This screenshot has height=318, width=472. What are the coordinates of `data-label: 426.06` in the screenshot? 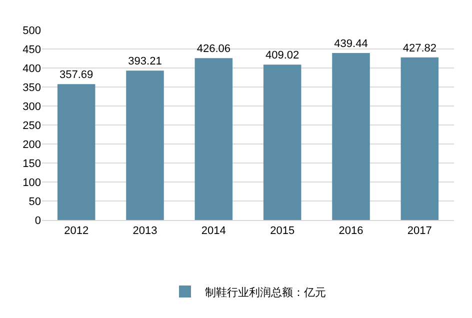 It's located at (213, 49).